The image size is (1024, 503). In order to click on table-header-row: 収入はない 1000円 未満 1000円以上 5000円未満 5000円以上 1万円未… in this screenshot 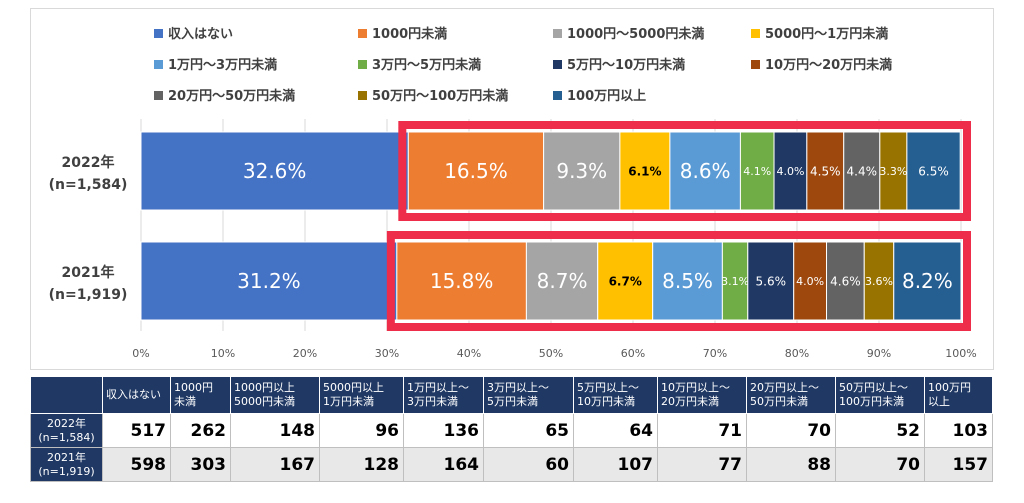, I will do `click(511, 395)`.